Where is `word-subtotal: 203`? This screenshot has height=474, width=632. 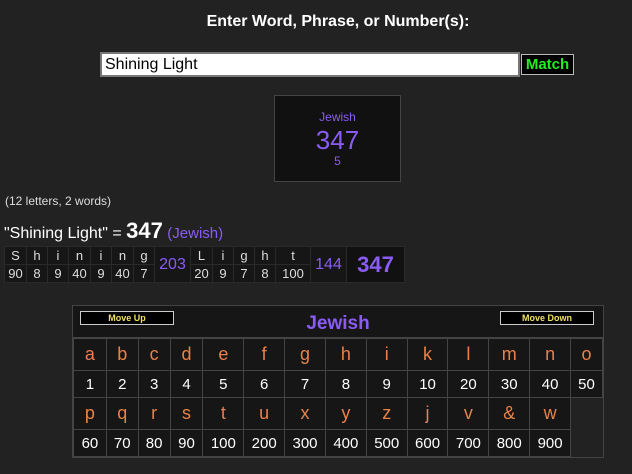
word-subtotal: 203 is located at coordinates (172, 264).